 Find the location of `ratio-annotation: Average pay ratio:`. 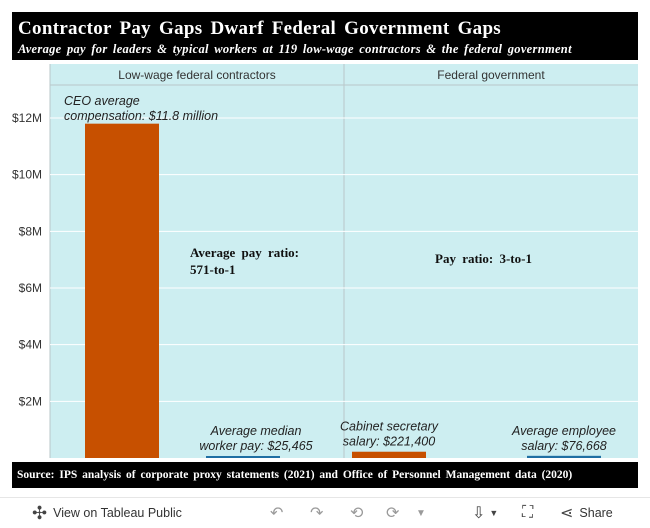

ratio-annotation: Average pay ratio: is located at coordinates (244, 252).